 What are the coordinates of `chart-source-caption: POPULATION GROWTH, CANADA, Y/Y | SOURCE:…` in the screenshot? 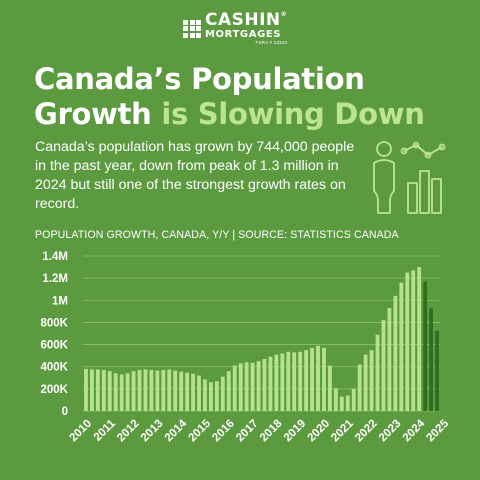 It's located at (217, 235).